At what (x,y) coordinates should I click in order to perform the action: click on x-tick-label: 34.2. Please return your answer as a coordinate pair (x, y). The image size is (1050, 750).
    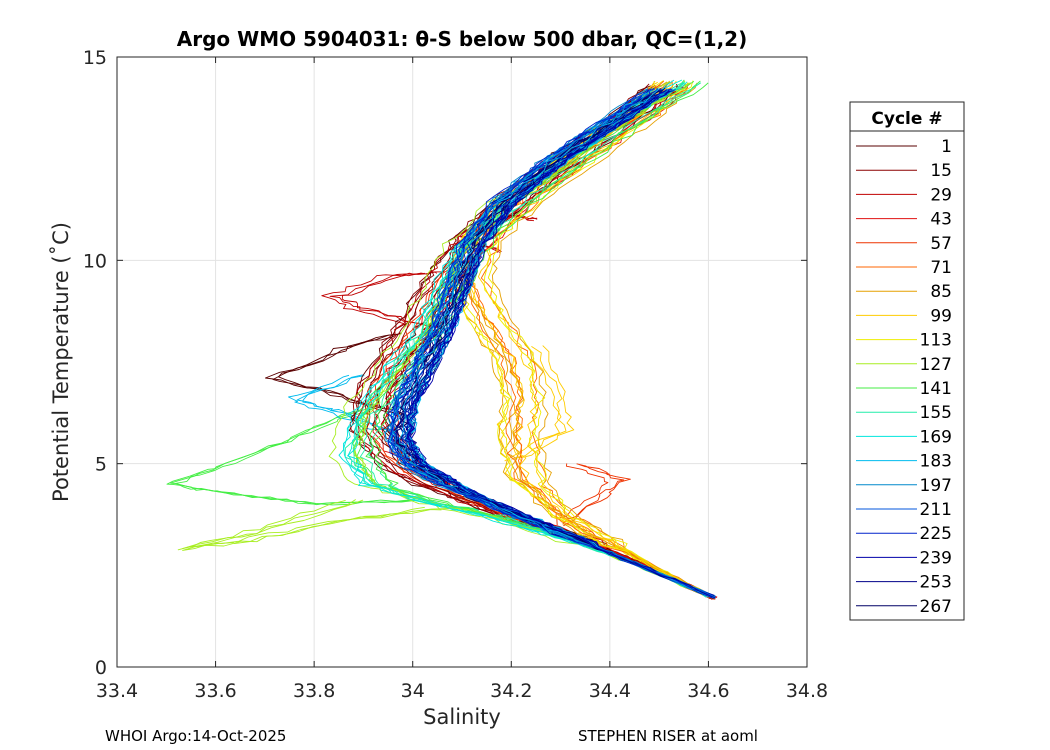
    Looking at the image, I should click on (511, 691).